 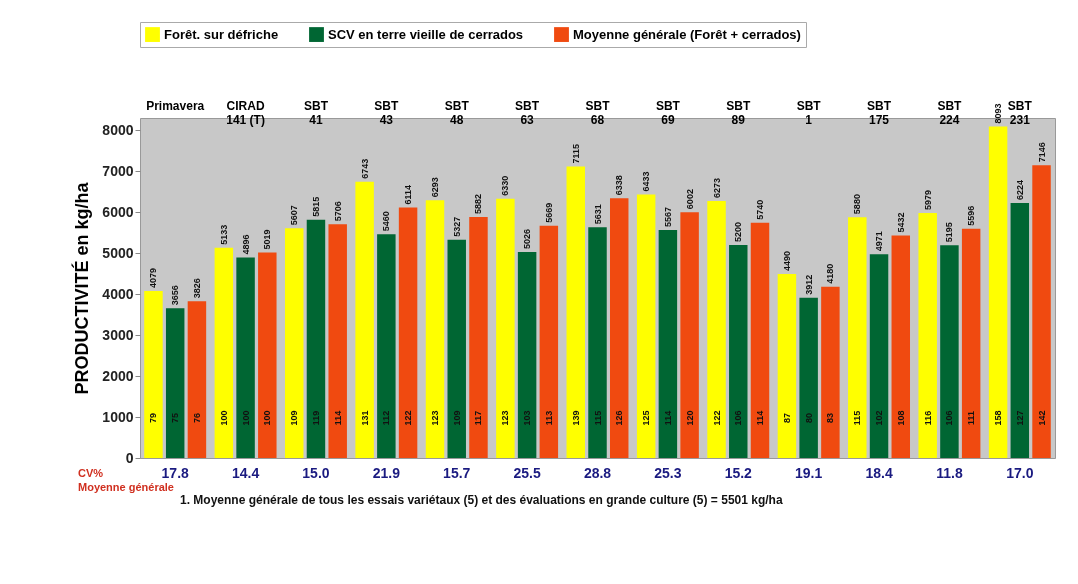 I want to click on annotation: 117, so click(x=478, y=418).